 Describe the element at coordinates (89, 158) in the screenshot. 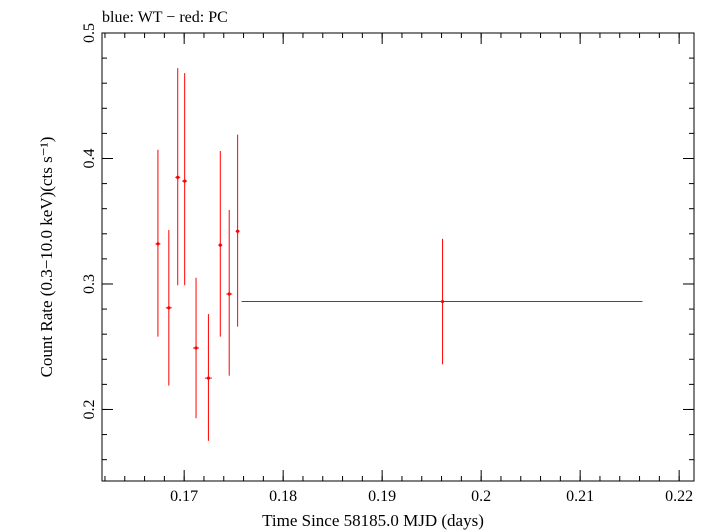

I see `y-tick-label: 0.4` at that location.